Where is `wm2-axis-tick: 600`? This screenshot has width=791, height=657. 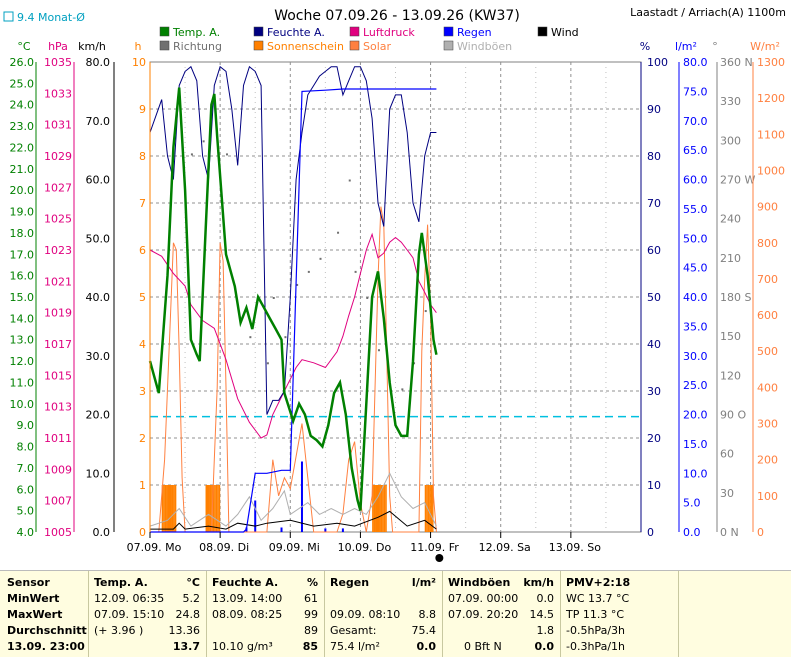
wm2-axis-tick: 600 is located at coordinates (767, 315).